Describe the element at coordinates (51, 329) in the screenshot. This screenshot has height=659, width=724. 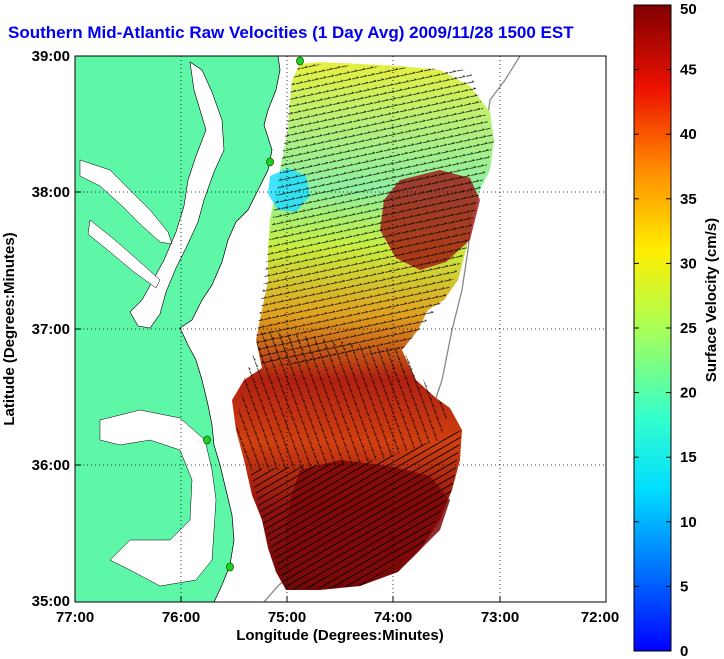
I see `y-tick-label: 37:00` at that location.